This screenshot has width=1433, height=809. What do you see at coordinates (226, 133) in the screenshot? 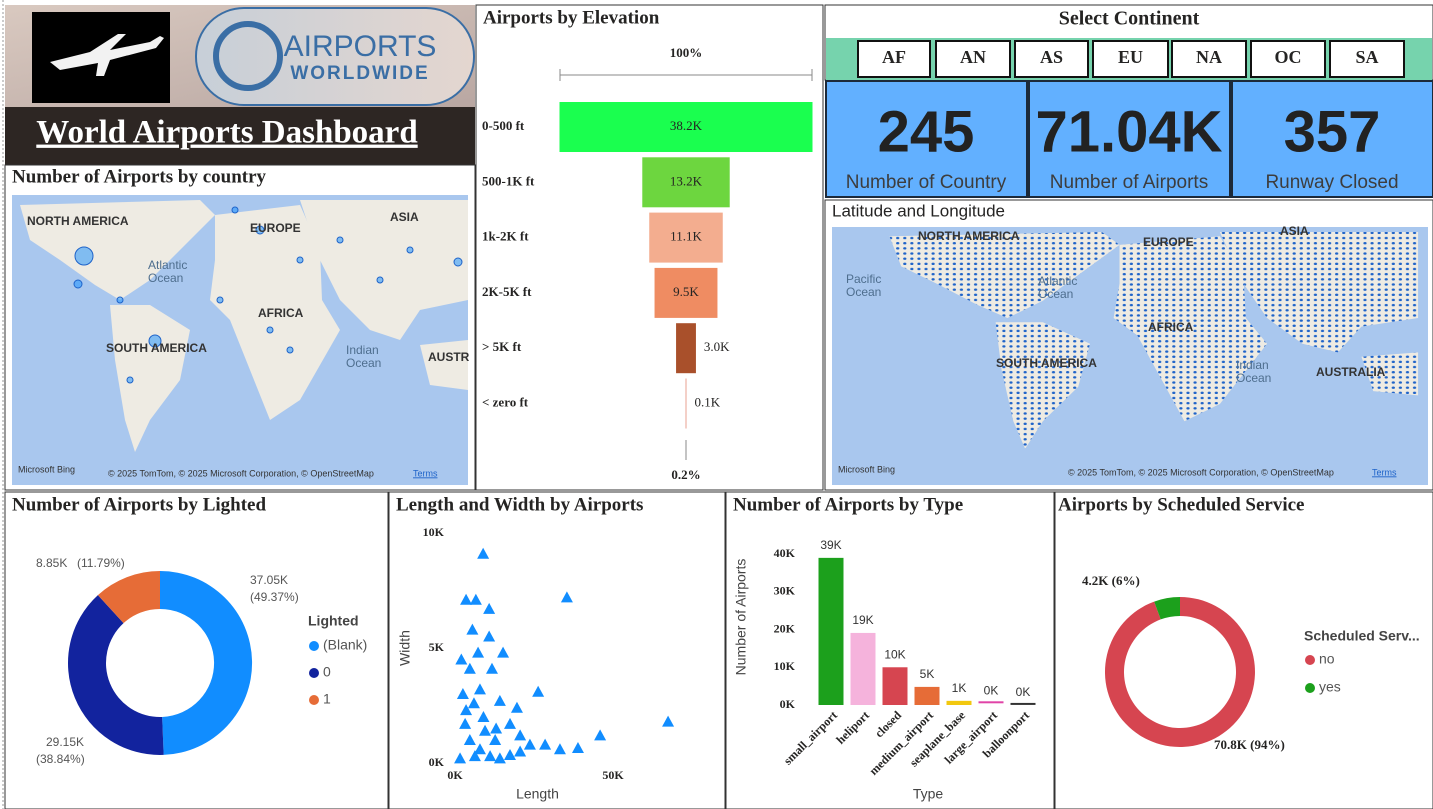
I see `dashboard-title: World Airports Dashboard` at bounding box center [226, 133].